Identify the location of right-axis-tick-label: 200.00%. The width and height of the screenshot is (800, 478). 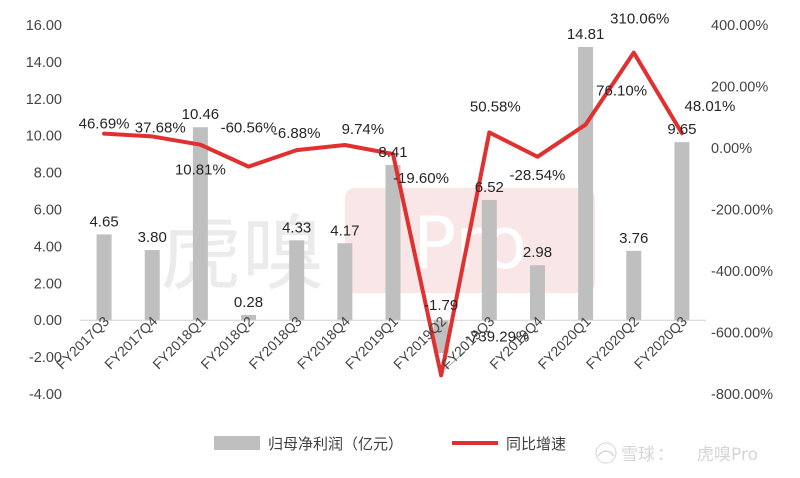
(739, 88).